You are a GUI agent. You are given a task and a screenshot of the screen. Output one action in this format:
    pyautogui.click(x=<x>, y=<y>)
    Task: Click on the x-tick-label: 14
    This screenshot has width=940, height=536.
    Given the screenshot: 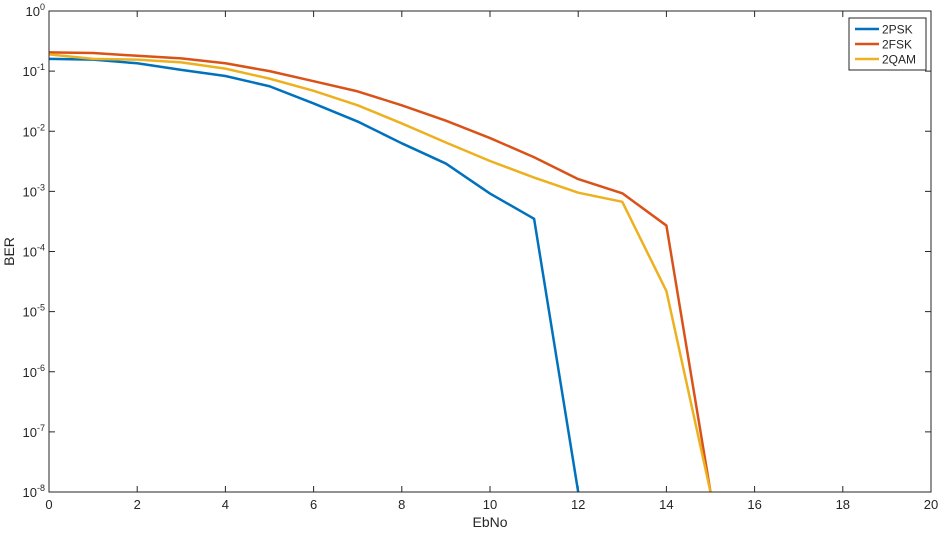 What is the action you would take?
    pyautogui.click(x=666, y=504)
    